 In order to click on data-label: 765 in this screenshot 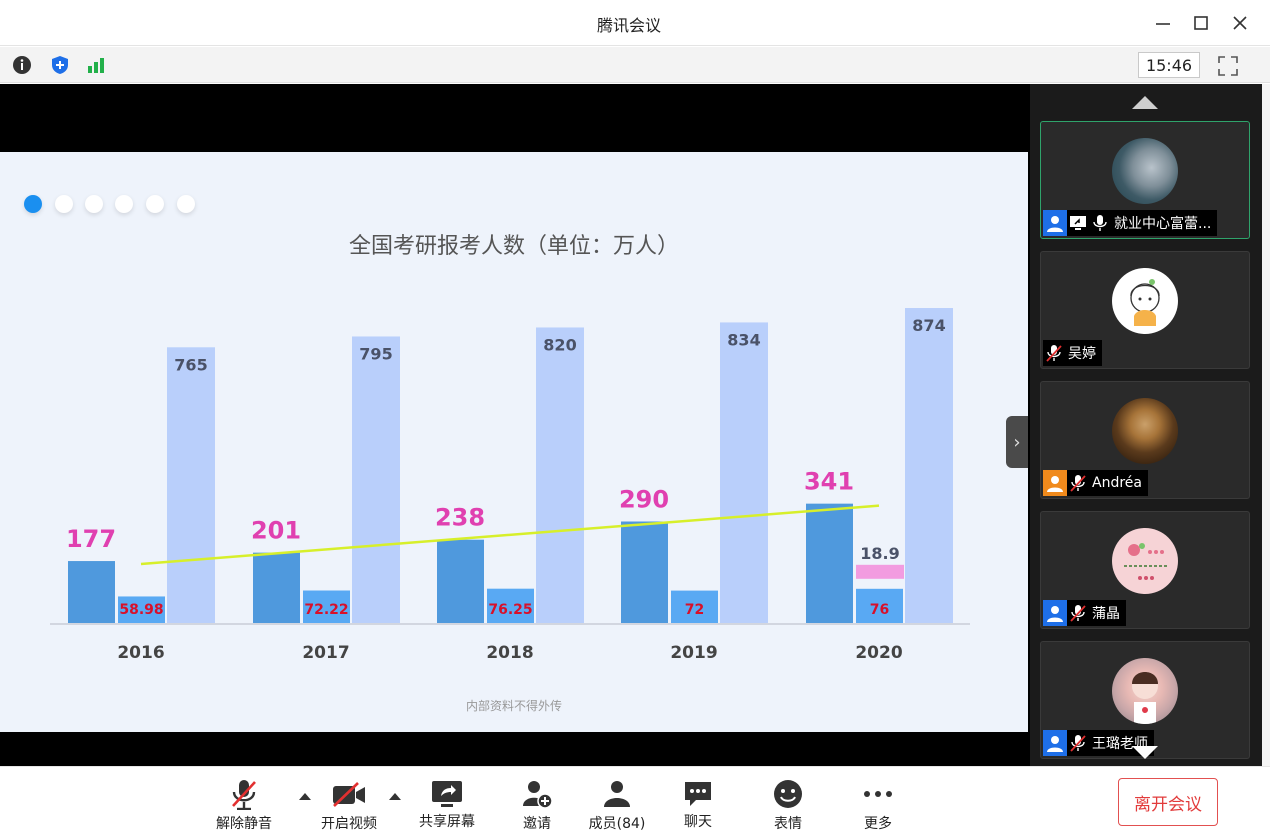, I will do `click(190, 364)`.